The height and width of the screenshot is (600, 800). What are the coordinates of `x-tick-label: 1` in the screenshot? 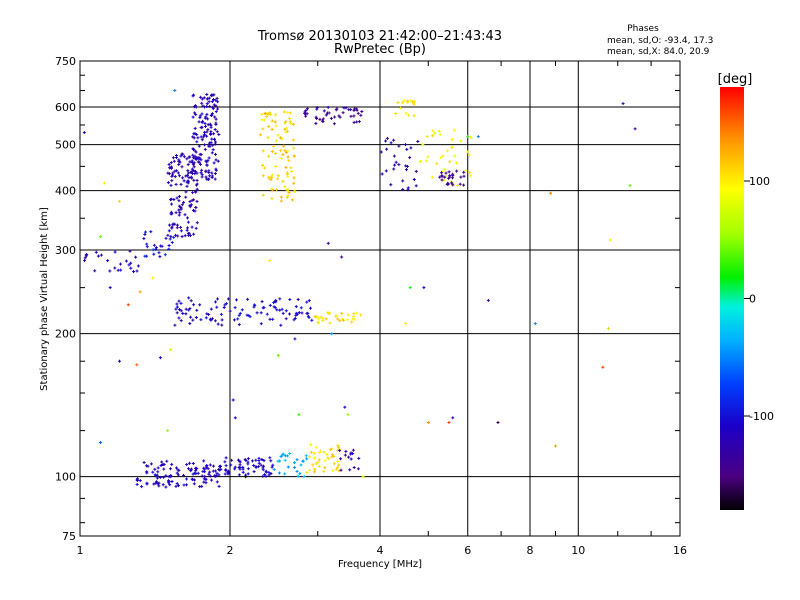 It's located at (80, 550).